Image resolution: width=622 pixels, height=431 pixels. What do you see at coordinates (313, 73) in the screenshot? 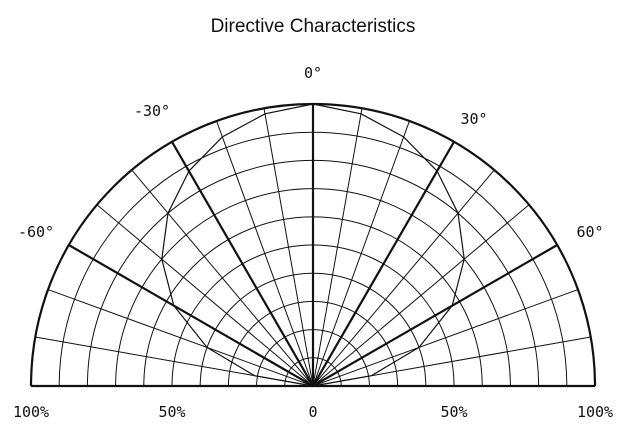
I see `angle-label: 0°` at bounding box center [313, 73].